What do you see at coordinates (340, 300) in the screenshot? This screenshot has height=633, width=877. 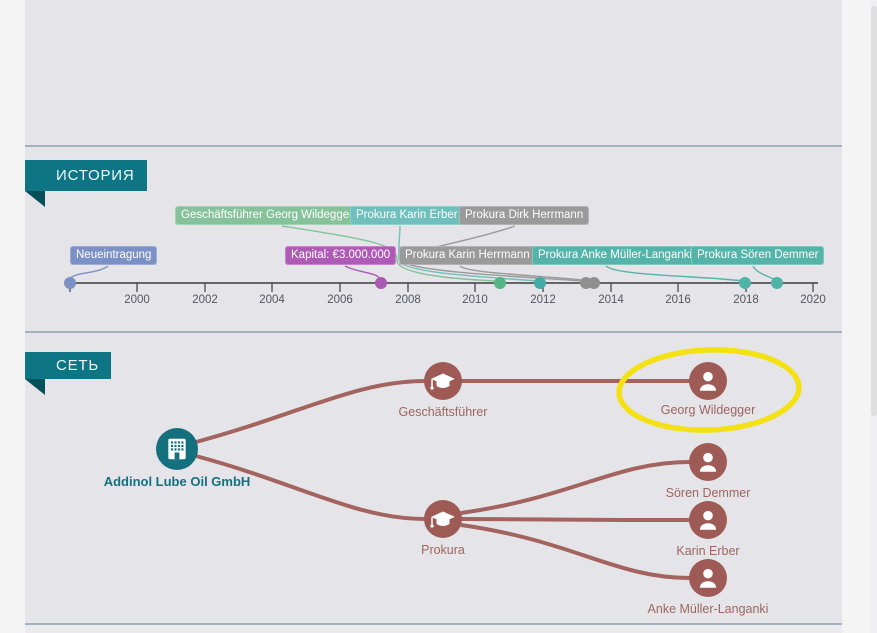 I see `tick-2006: 2006` at bounding box center [340, 300].